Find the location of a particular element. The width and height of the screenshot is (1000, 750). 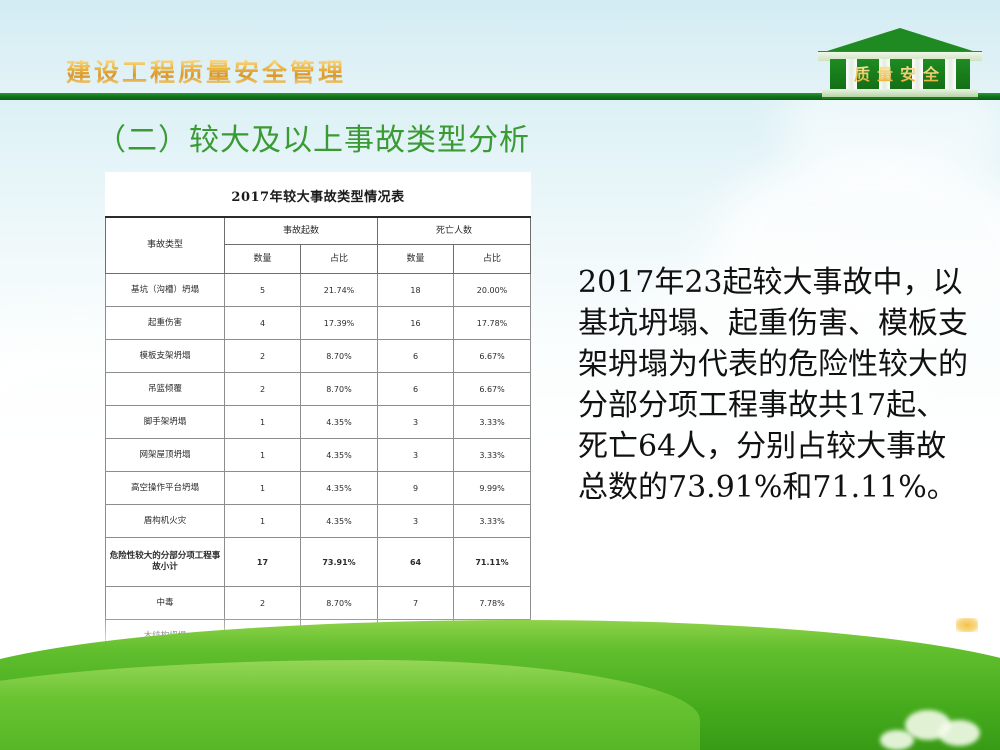

cell-accident-count: 4 is located at coordinates (262, 323).